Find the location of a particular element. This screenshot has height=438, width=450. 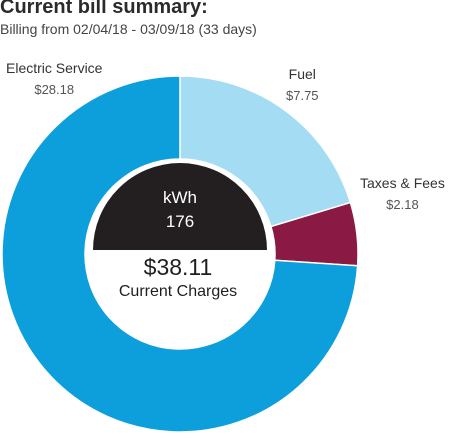

kwh-badge is located at coordinates (180, 206).